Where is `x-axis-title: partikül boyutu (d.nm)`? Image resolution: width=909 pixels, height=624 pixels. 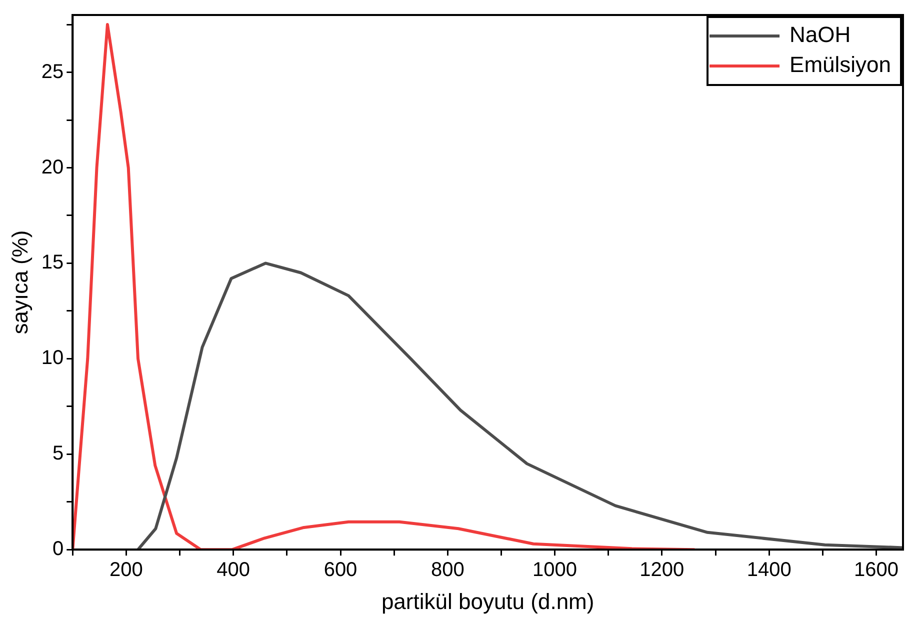 x-axis-title: partikül boyutu (d.nm) is located at coordinates (487, 601).